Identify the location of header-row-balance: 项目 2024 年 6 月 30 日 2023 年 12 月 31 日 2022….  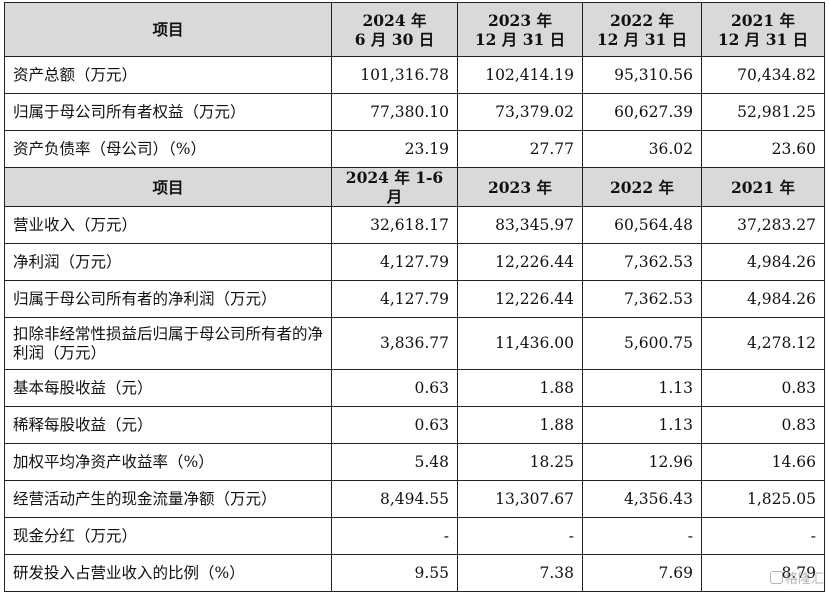
(414, 29).